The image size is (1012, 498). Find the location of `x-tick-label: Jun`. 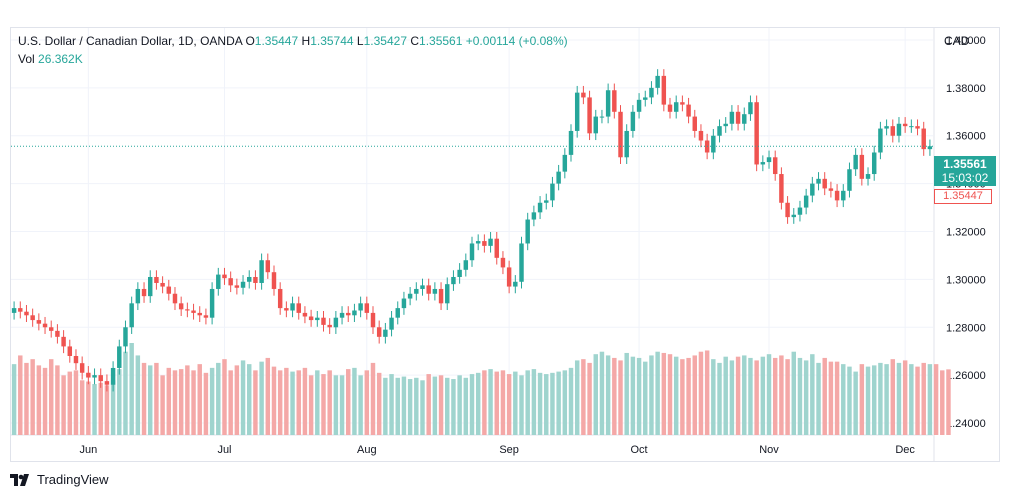

x-tick-label: Jun is located at coordinates (88, 450).